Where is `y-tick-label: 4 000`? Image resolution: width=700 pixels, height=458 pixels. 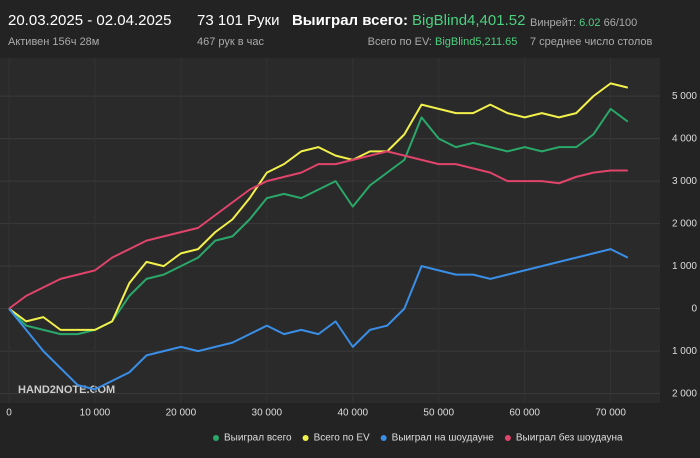
y-tick-label: 4 000 is located at coordinates (684, 138).